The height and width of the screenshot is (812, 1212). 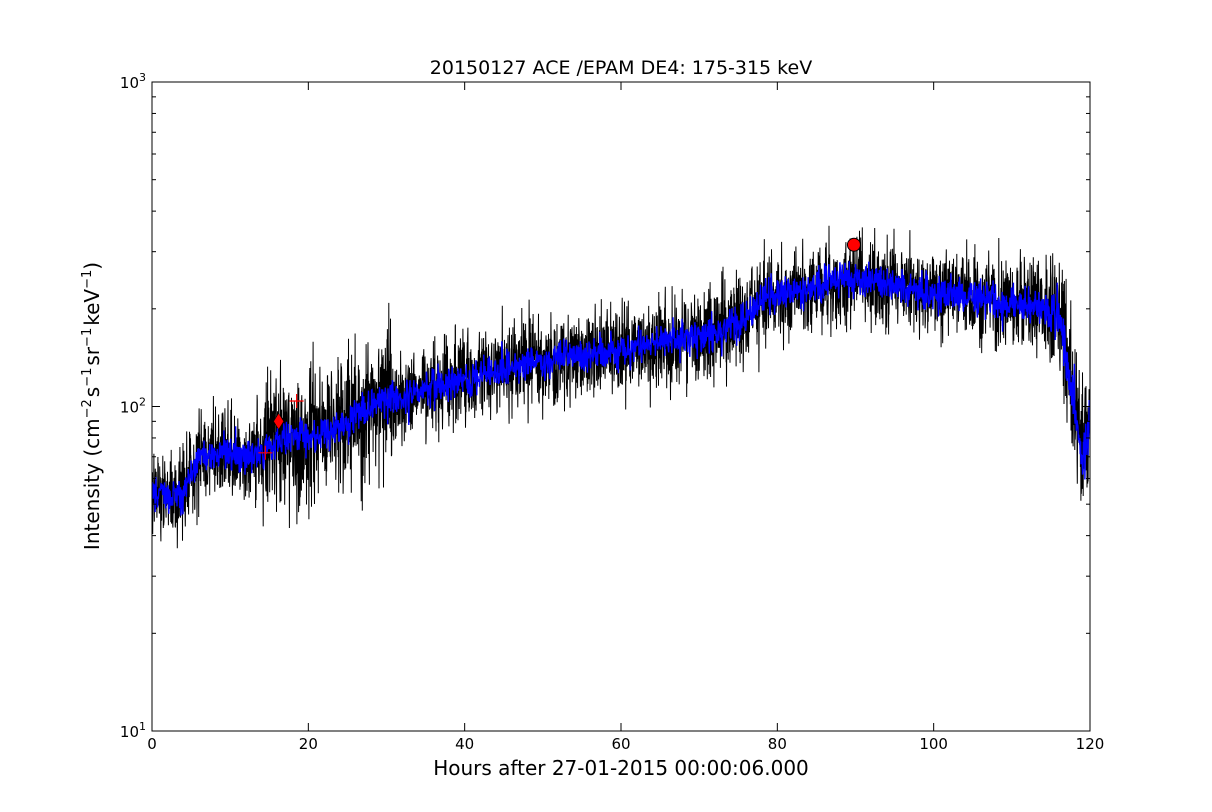 What do you see at coordinates (621, 768) in the screenshot?
I see `x-axis-label: Hours after 27-01-2015 00:00:06.000` at bounding box center [621, 768].